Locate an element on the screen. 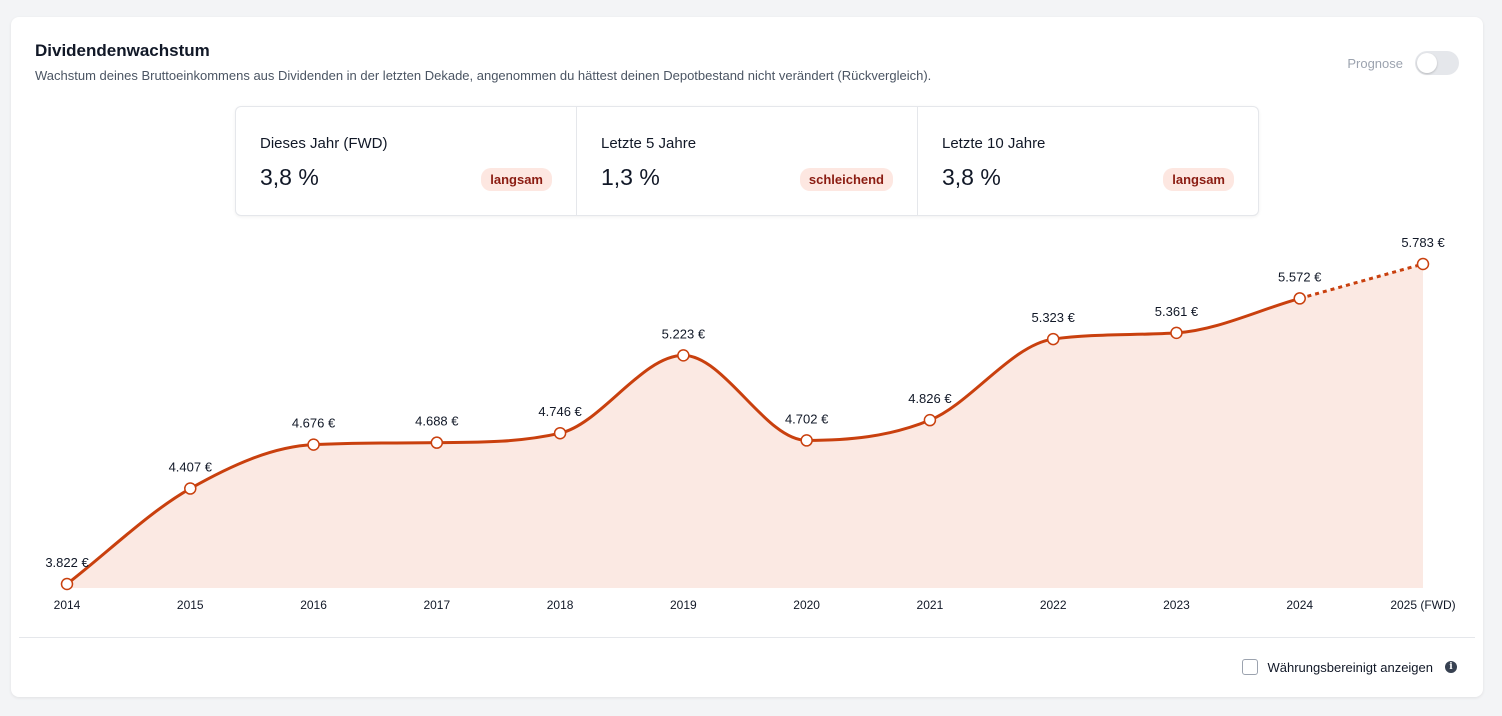  x-tick-label: 2025 (FWD) is located at coordinates (1422, 605).